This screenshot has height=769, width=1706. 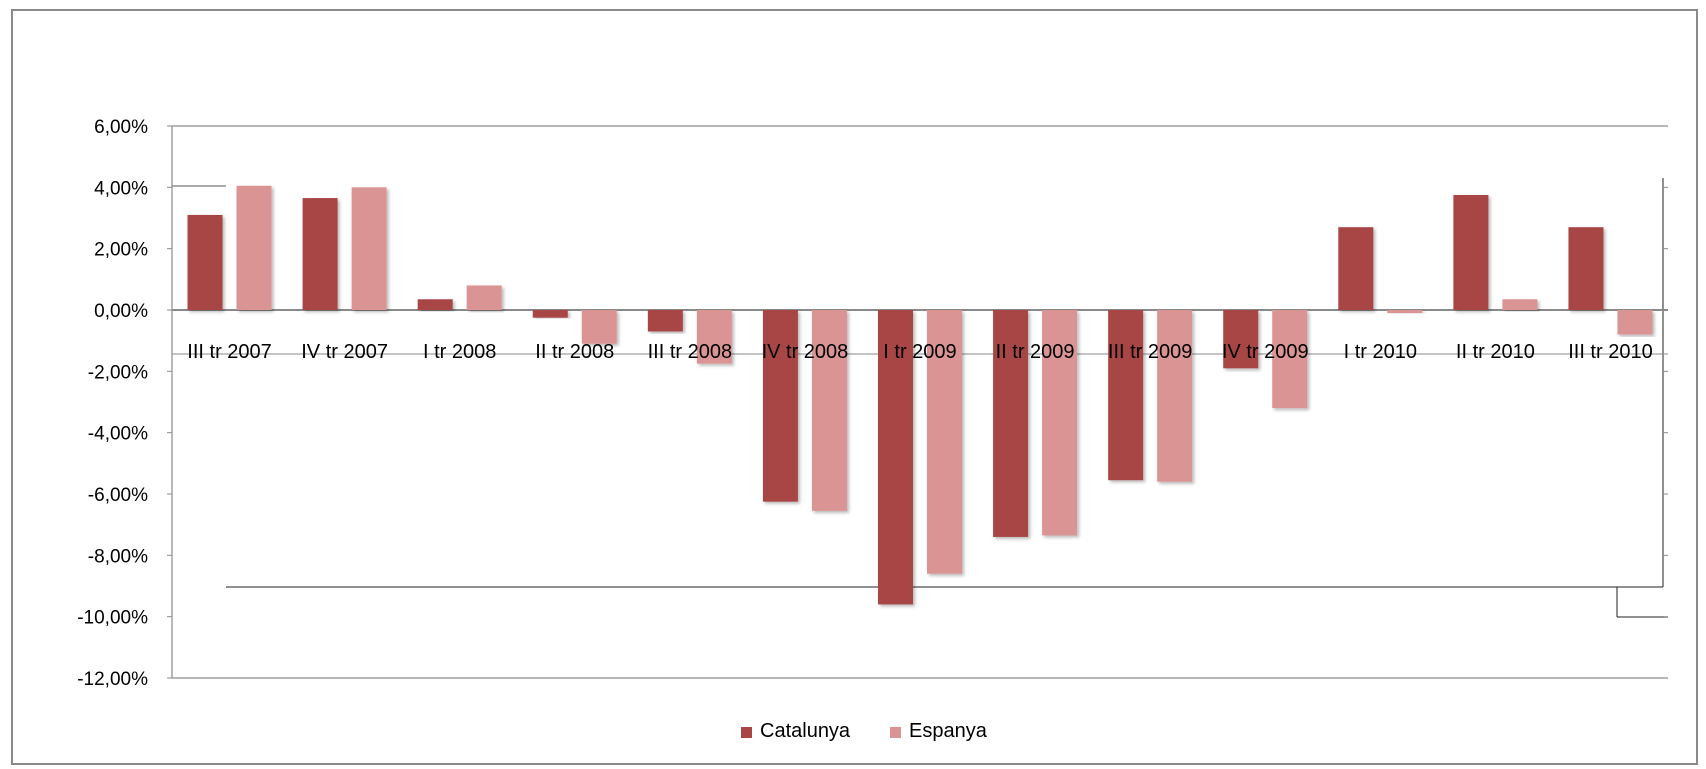 What do you see at coordinates (118, 372) in the screenshot?
I see `y-tick-label: -2,00%` at bounding box center [118, 372].